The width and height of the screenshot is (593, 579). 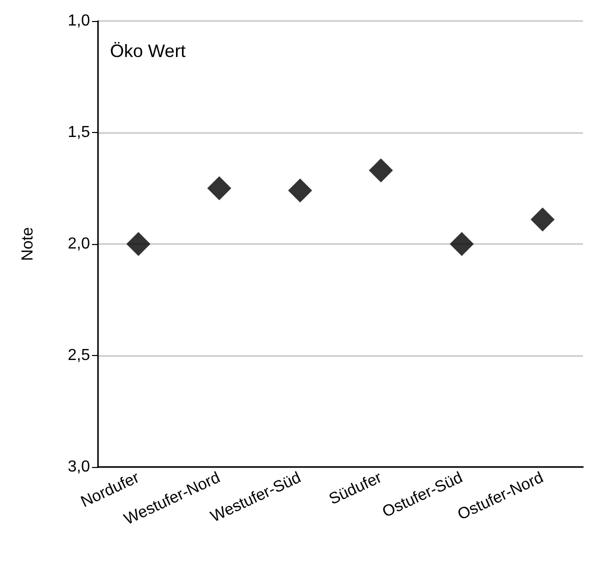 I want to click on y-tick-label: 3,0, so click(x=79, y=467).